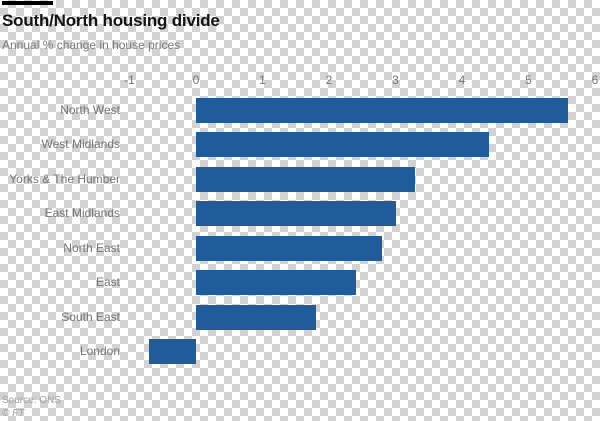  I want to click on chart-title: South/North housing divide, so click(111, 20).